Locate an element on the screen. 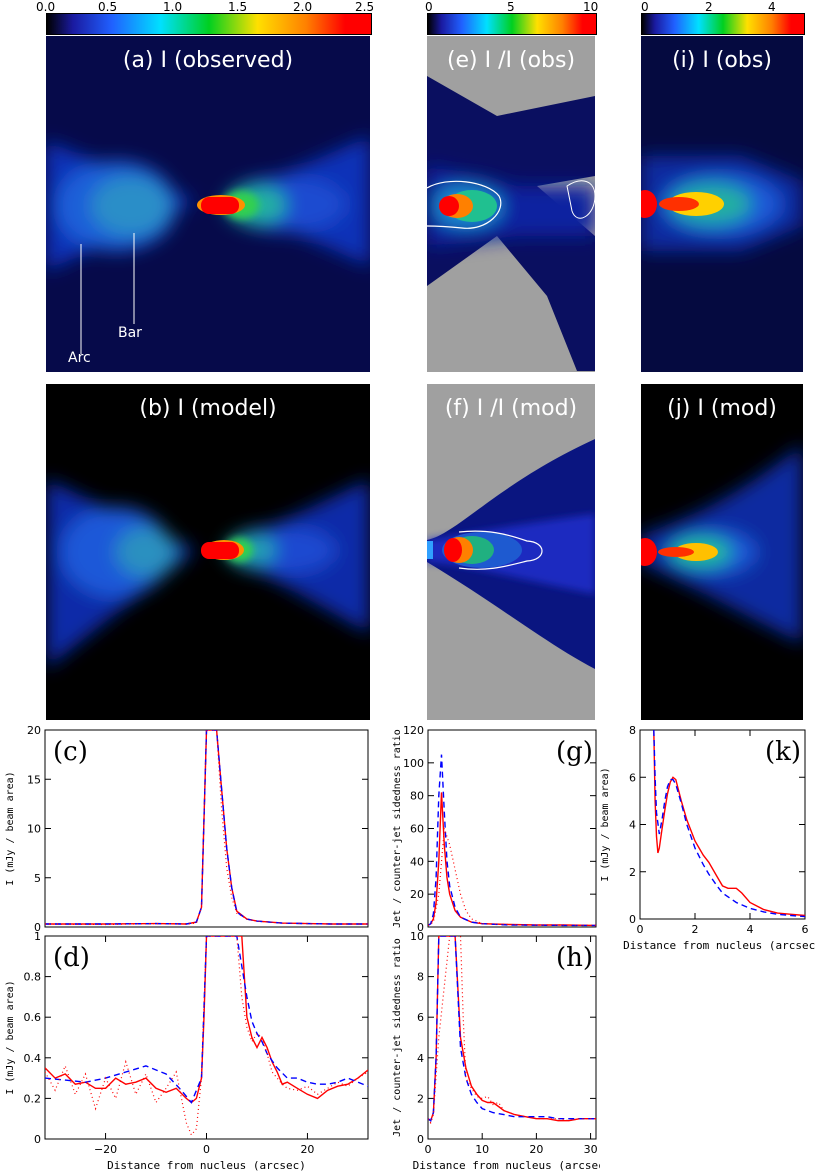  cbar-left-tick: 2.5 is located at coordinates (365, 7).